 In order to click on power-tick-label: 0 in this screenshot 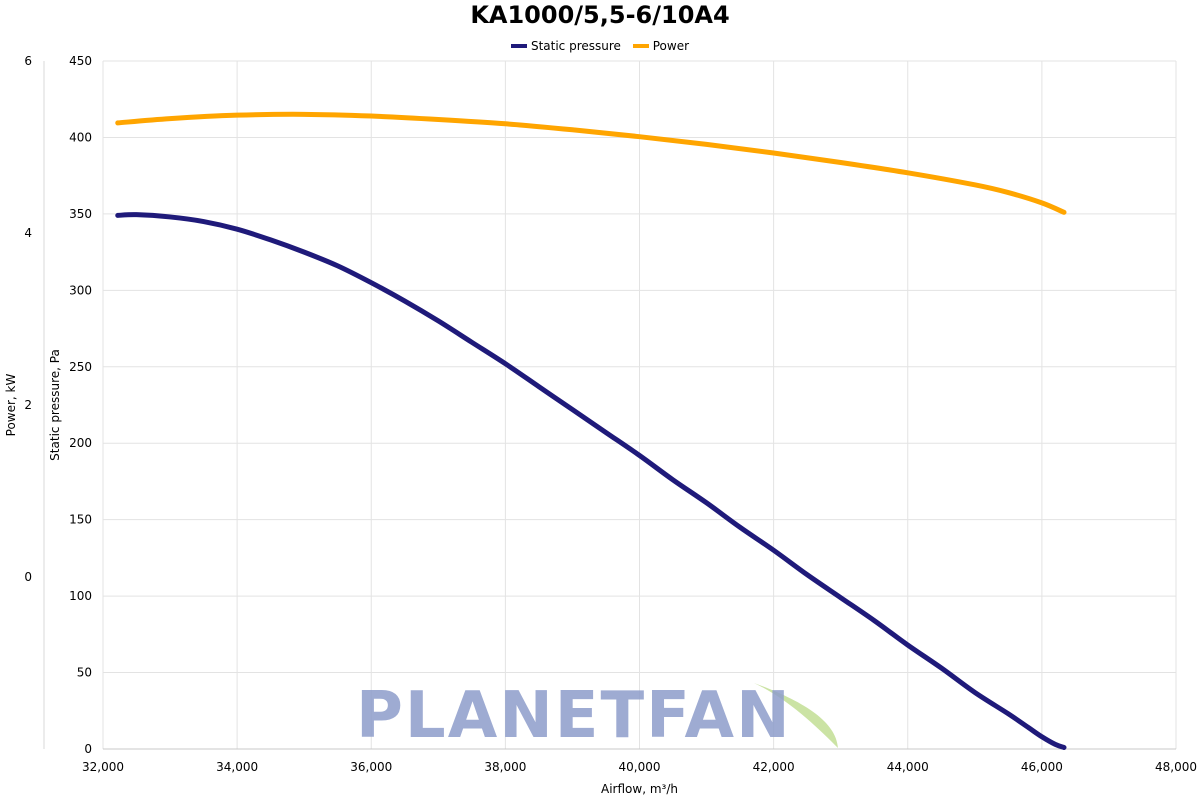, I will do `click(28, 577)`.